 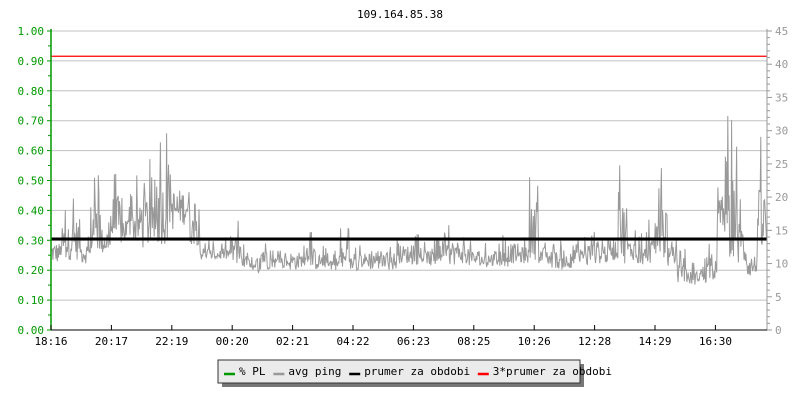 I want to click on legend-label: avg ping, so click(x=314, y=371).